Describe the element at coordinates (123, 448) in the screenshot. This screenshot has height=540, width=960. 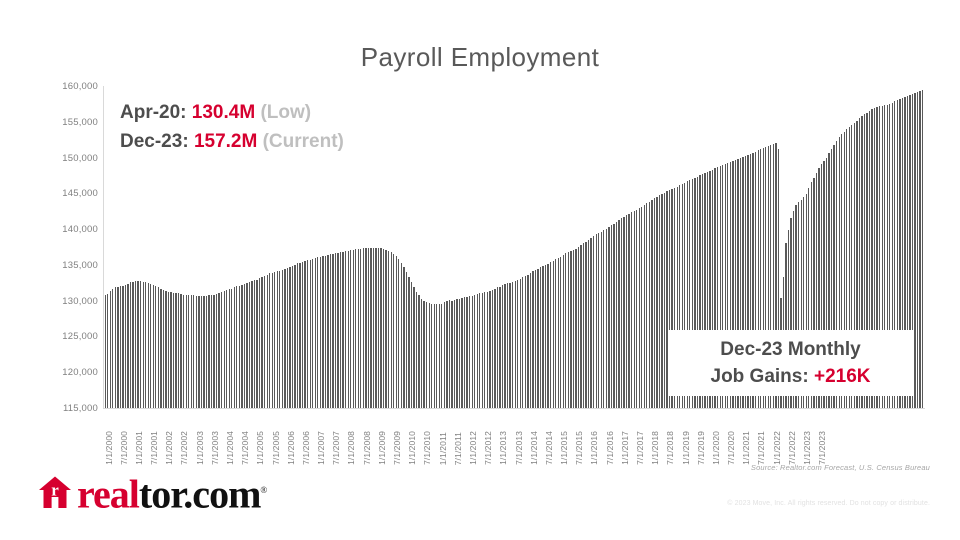
I see `x-axis-tick: 7/1/2000` at that location.